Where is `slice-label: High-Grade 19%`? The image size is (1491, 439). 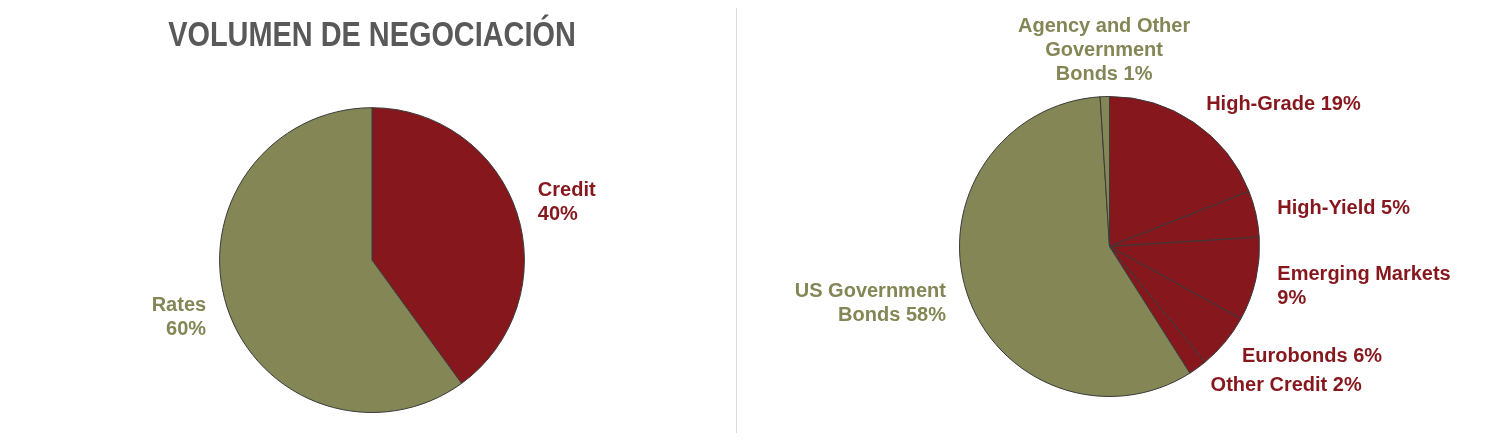 slice-label: High-Grade 19% is located at coordinates (1283, 102).